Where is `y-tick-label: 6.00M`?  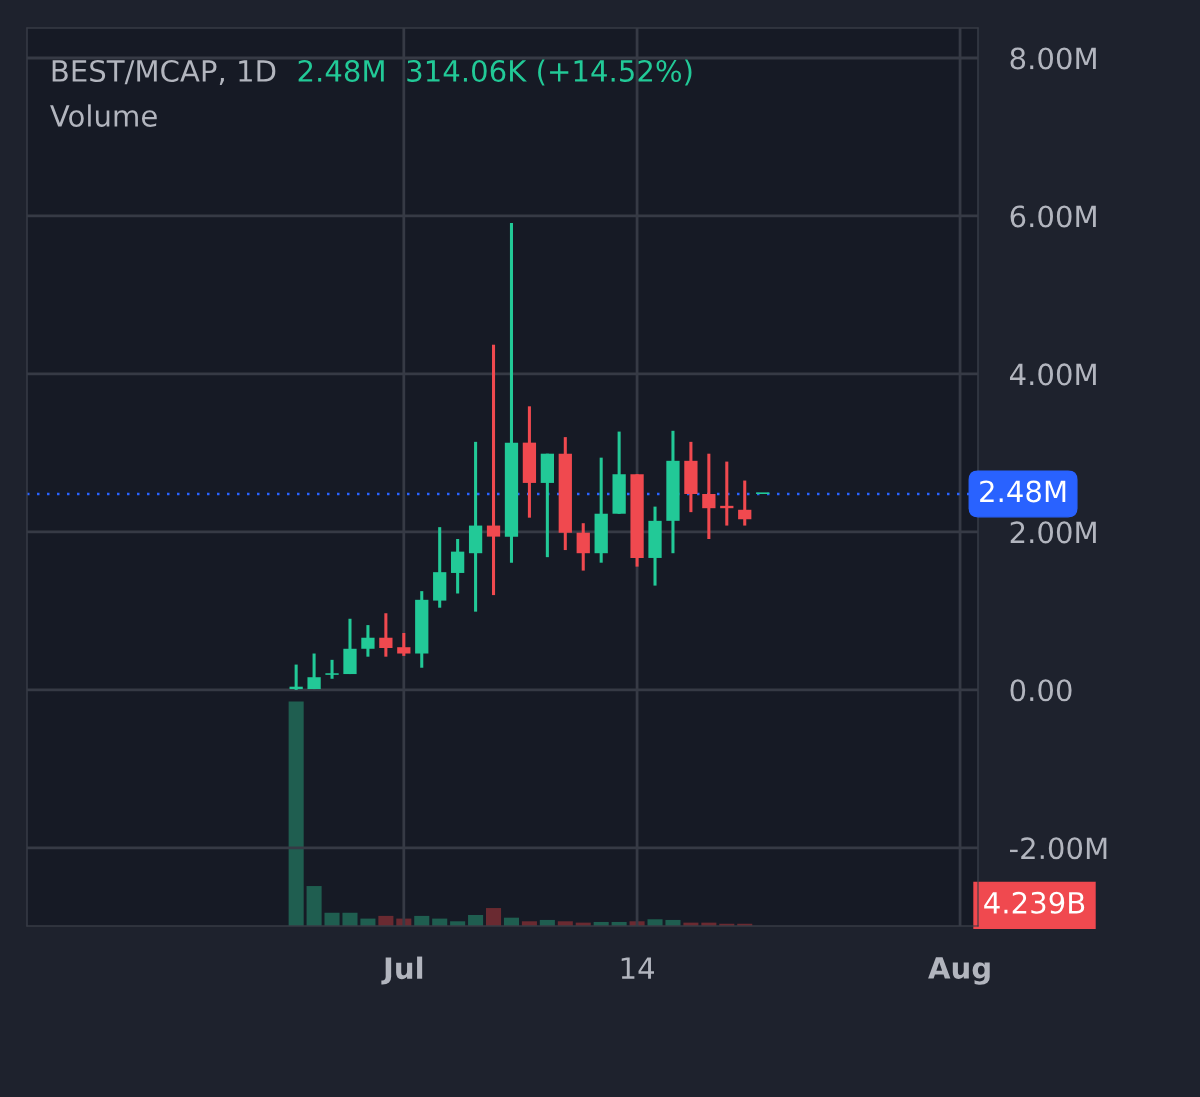
y-tick-label: 6.00M is located at coordinates (1053, 216).